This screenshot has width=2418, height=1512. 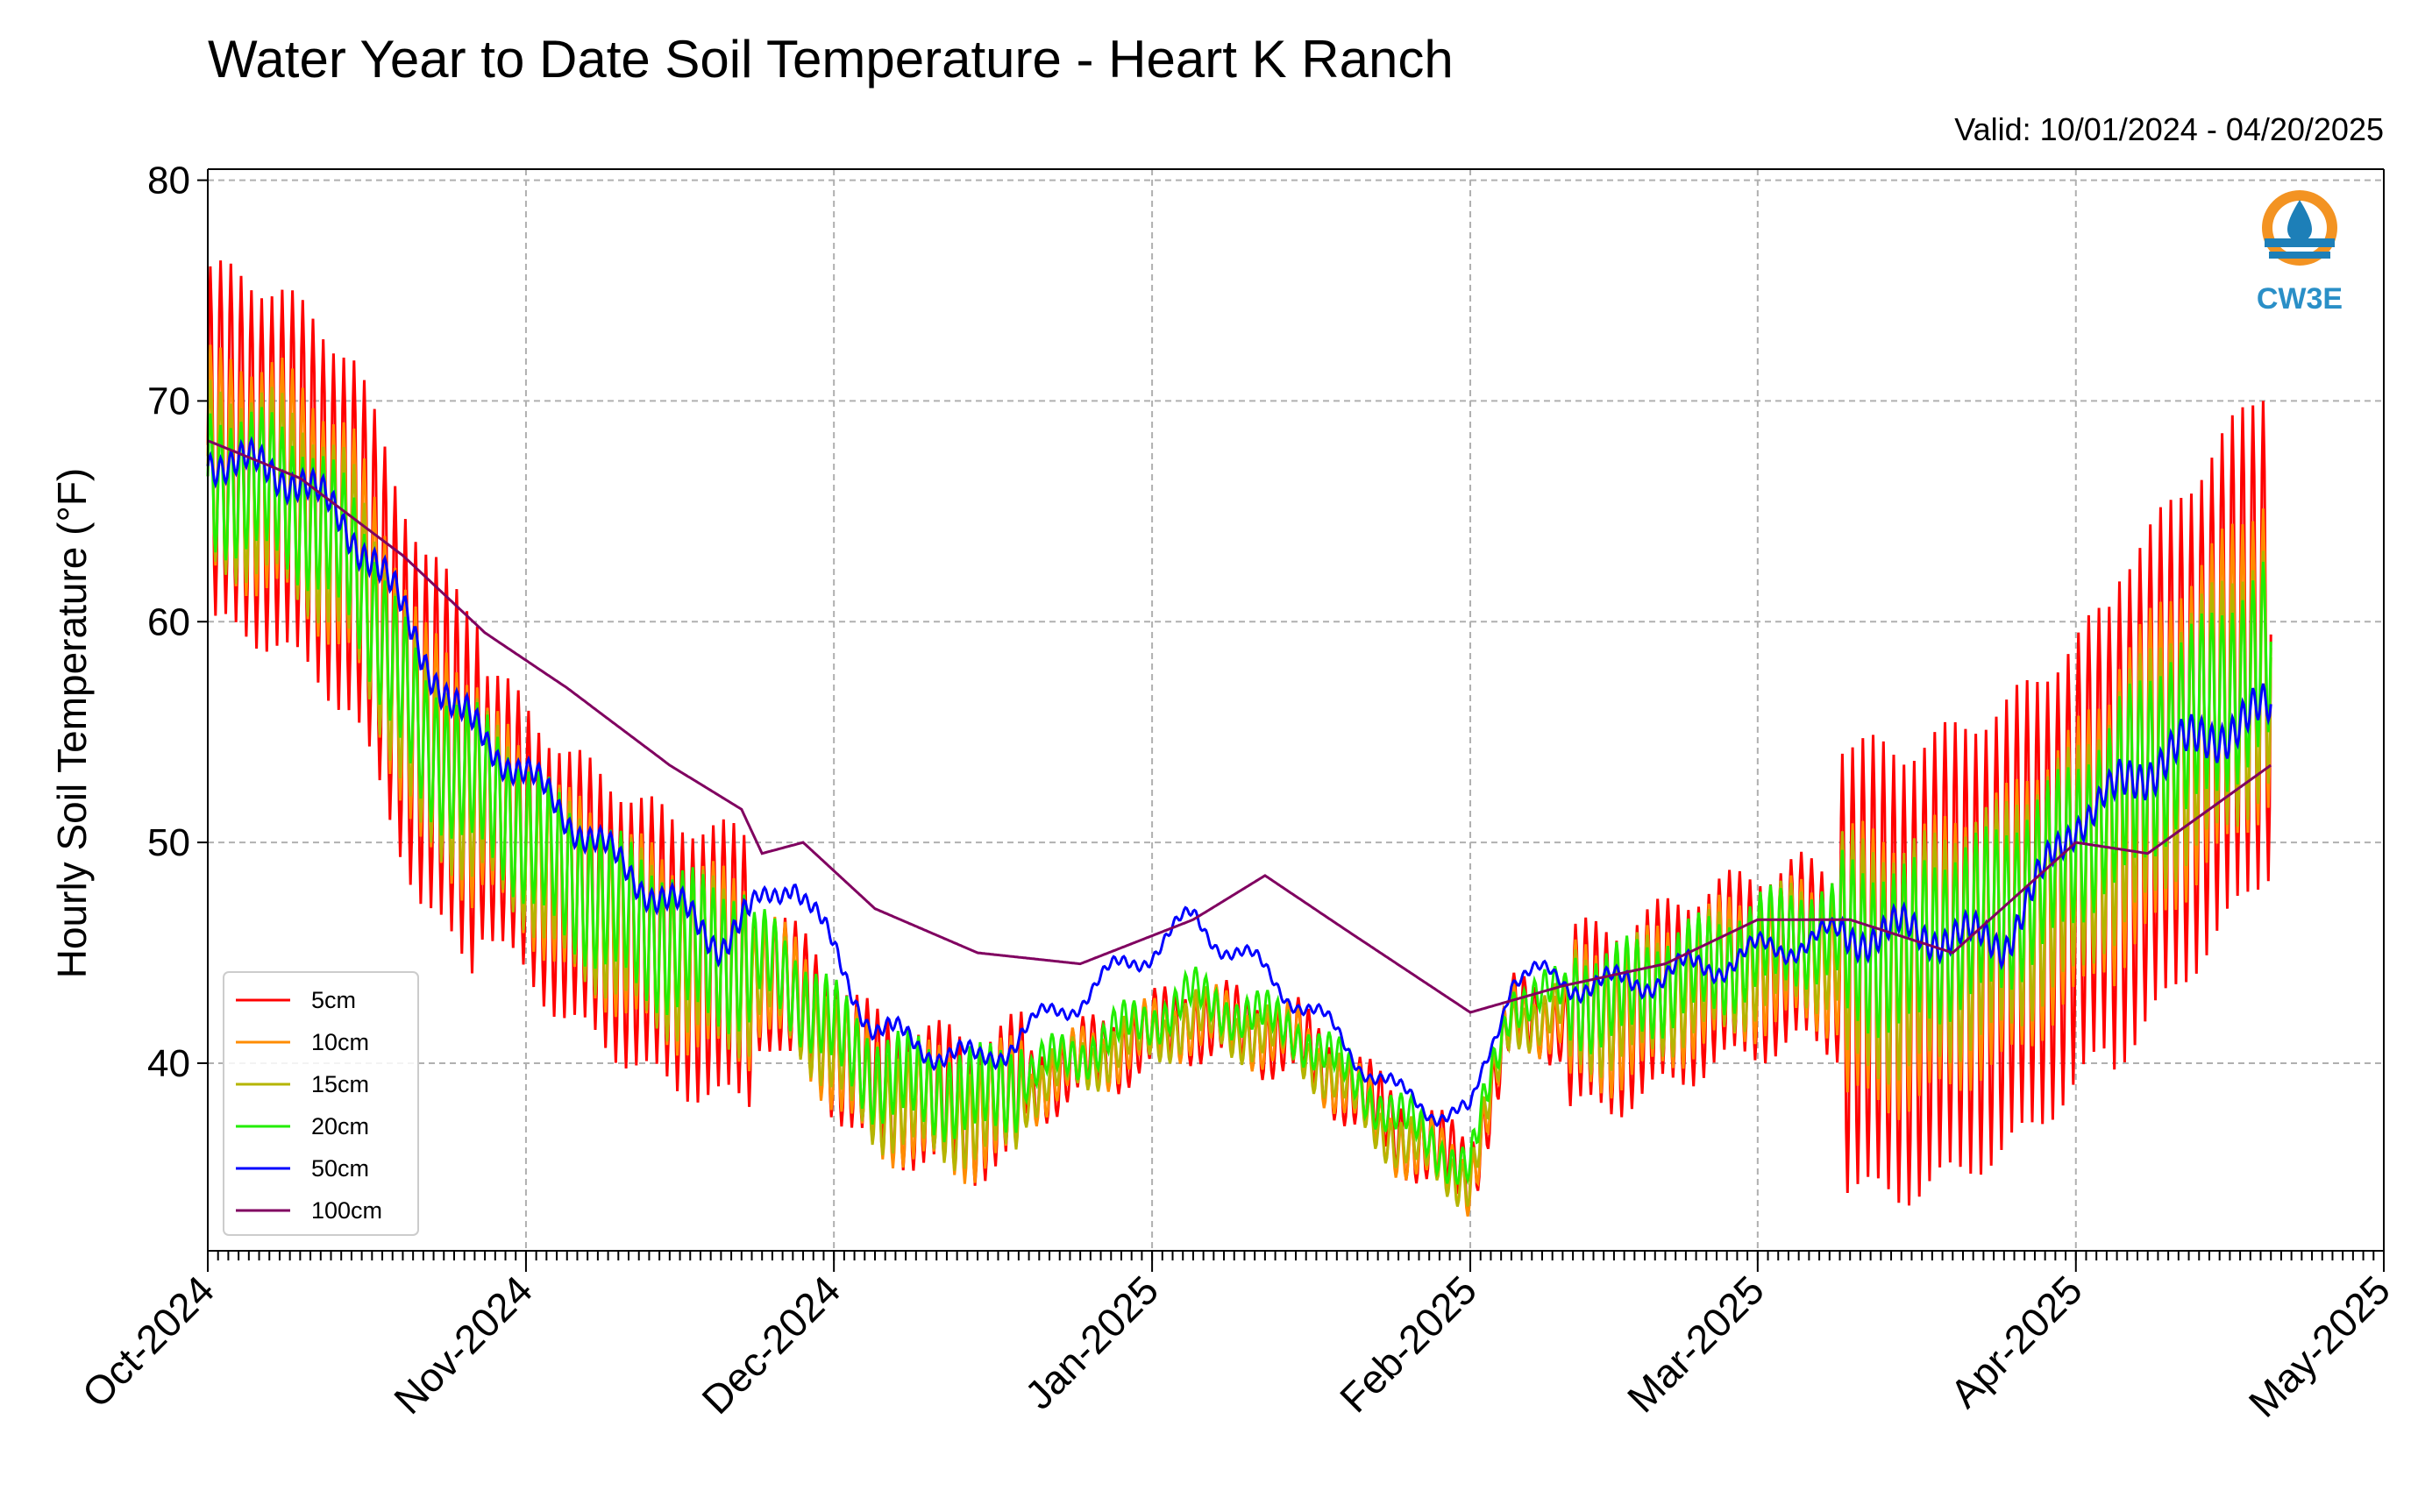 What do you see at coordinates (168, 621) in the screenshot?
I see `y-tick-label: 60` at bounding box center [168, 621].